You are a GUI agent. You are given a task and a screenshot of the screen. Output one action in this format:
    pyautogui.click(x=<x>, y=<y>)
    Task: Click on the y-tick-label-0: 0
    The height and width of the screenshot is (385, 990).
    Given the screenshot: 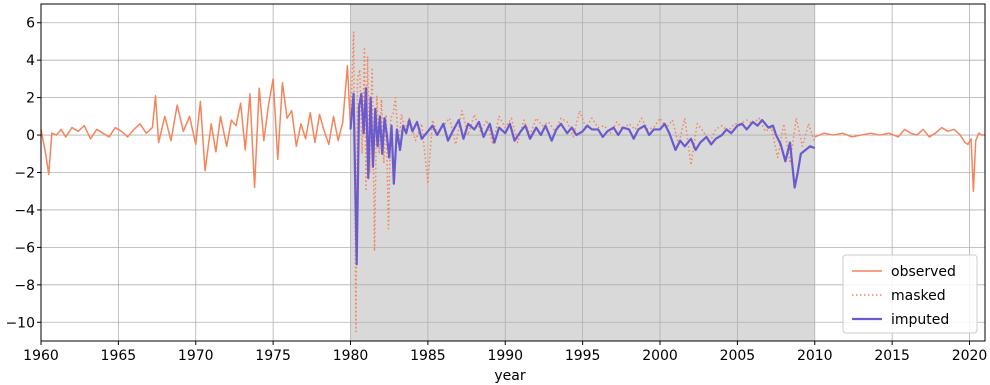 What is the action you would take?
    pyautogui.click(x=30, y=136)
    